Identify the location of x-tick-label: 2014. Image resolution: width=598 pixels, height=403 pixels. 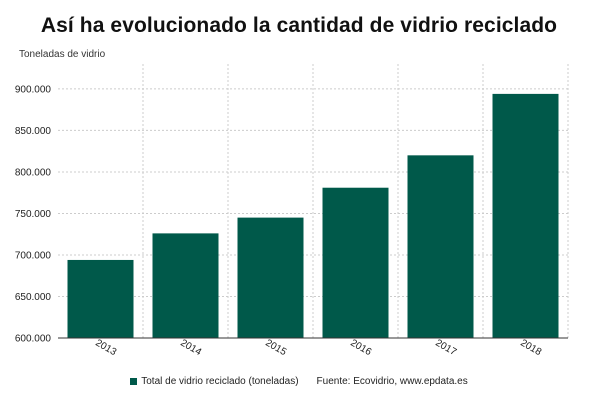
(190, 348).